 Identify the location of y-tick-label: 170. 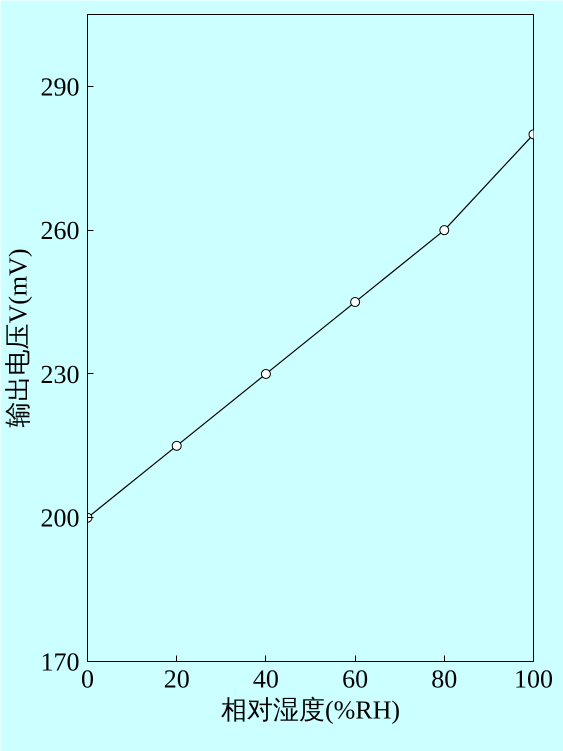
(60, 662).